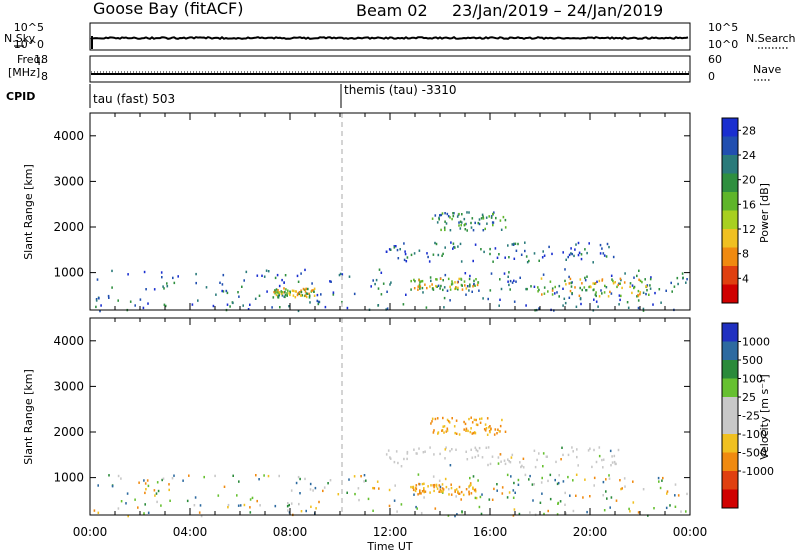 Image resolution: width=800 pixels, height=558 pixels. I want to click on xtick-label: 00:00, so click(690, 532).